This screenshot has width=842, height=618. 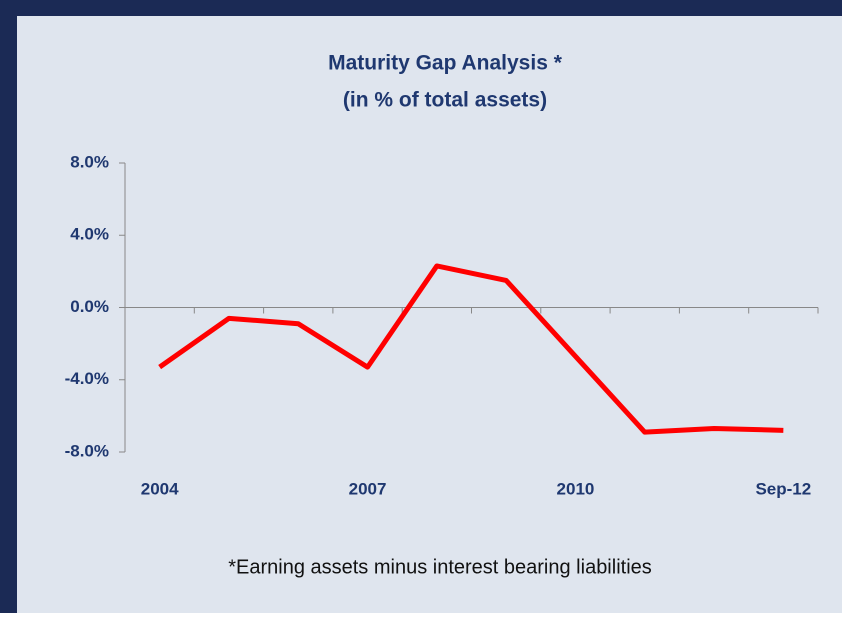 What do you see at coordinates (89, 161) in the screenshot?
I see `y-tick-label: 8.0%` at bounding box center [89, 161].